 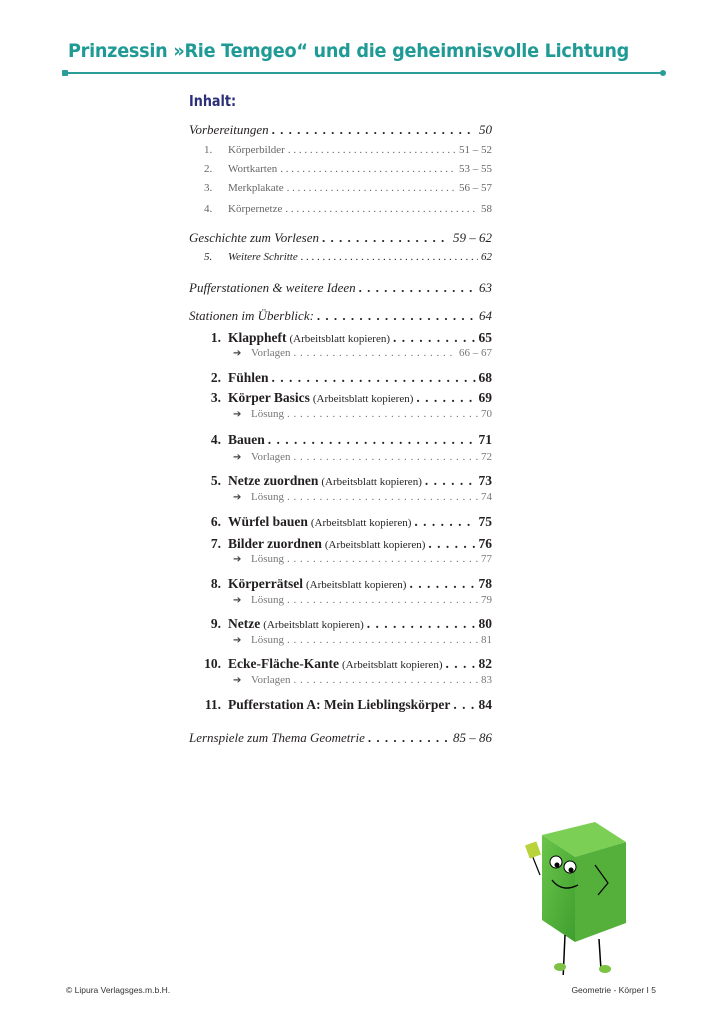 I want to click on cube-character-illustration, so click(x=575, y=898).